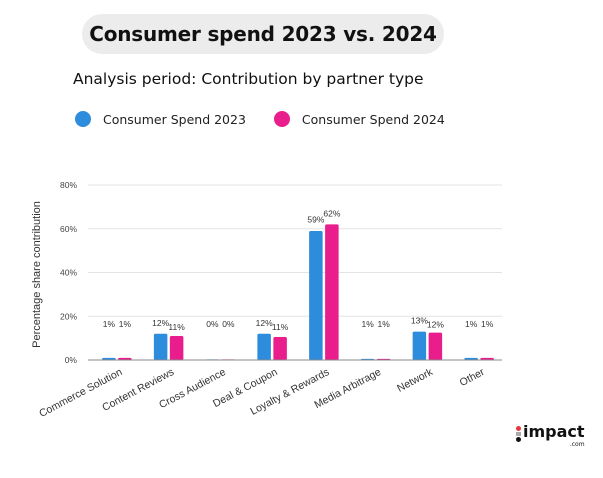 This screenshot has width=603, height=478. I want to click on chart-title-pill: Consumer spend 2023 vs. 2024, so click(263, 34).